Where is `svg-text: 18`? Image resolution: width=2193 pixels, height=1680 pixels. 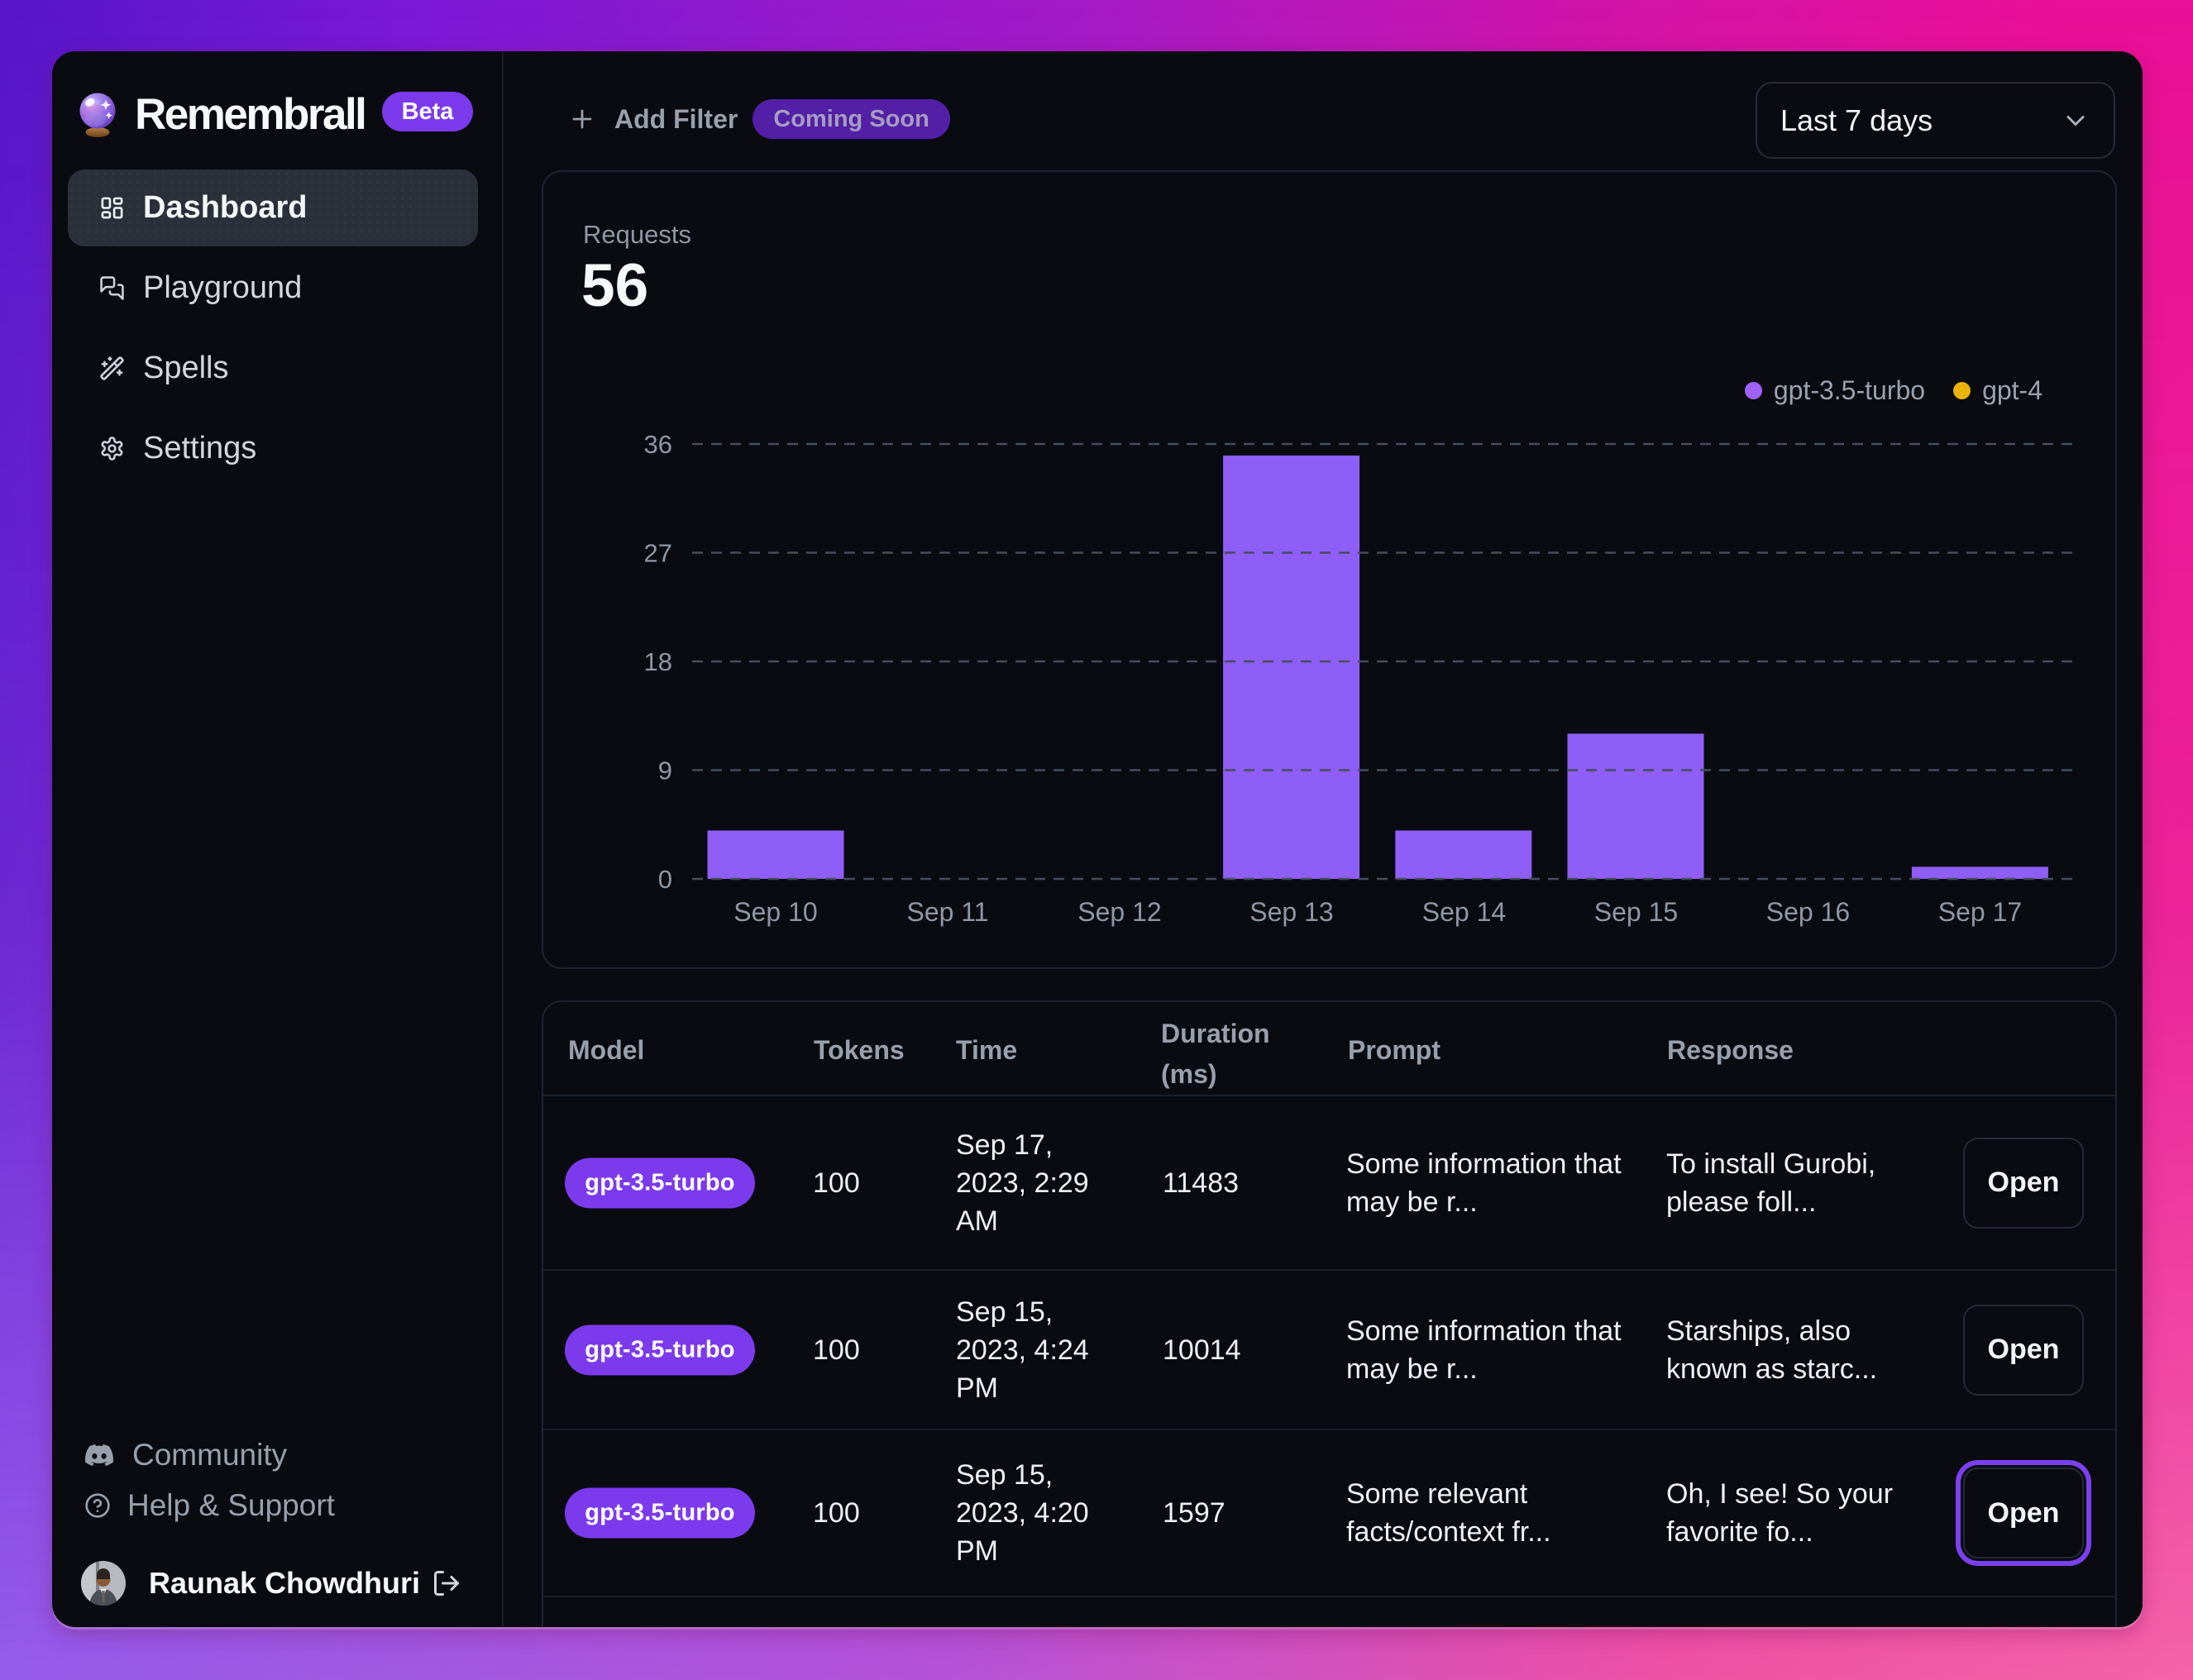 svg-text: 18 is located at coordinates (658, 661).